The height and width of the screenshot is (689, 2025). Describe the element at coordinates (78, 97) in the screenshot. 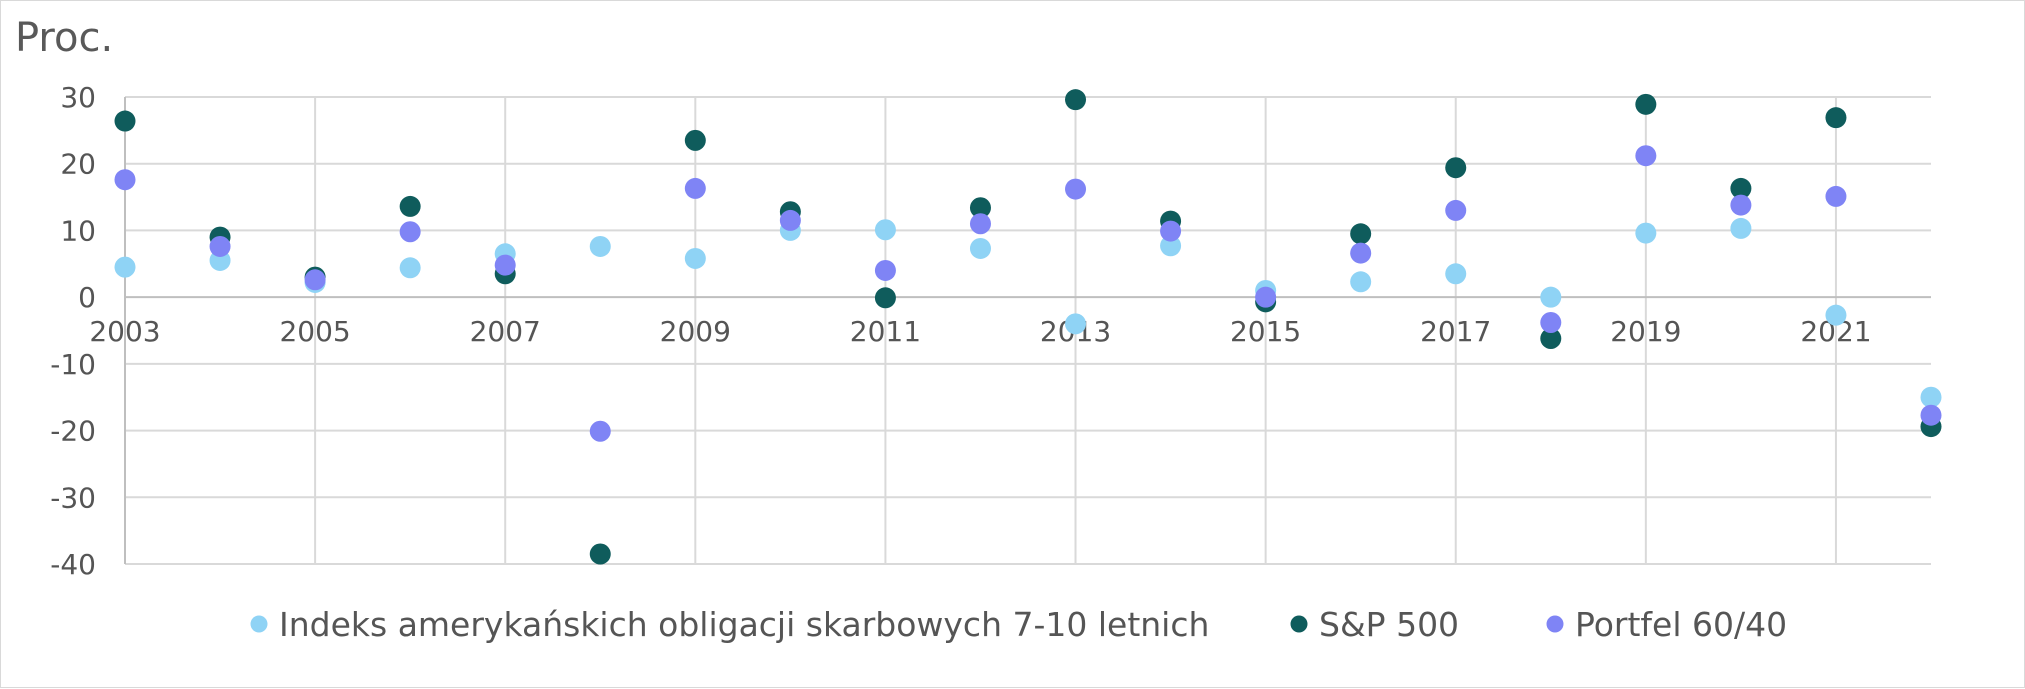

I see `y-tick-label: 30` at that location.